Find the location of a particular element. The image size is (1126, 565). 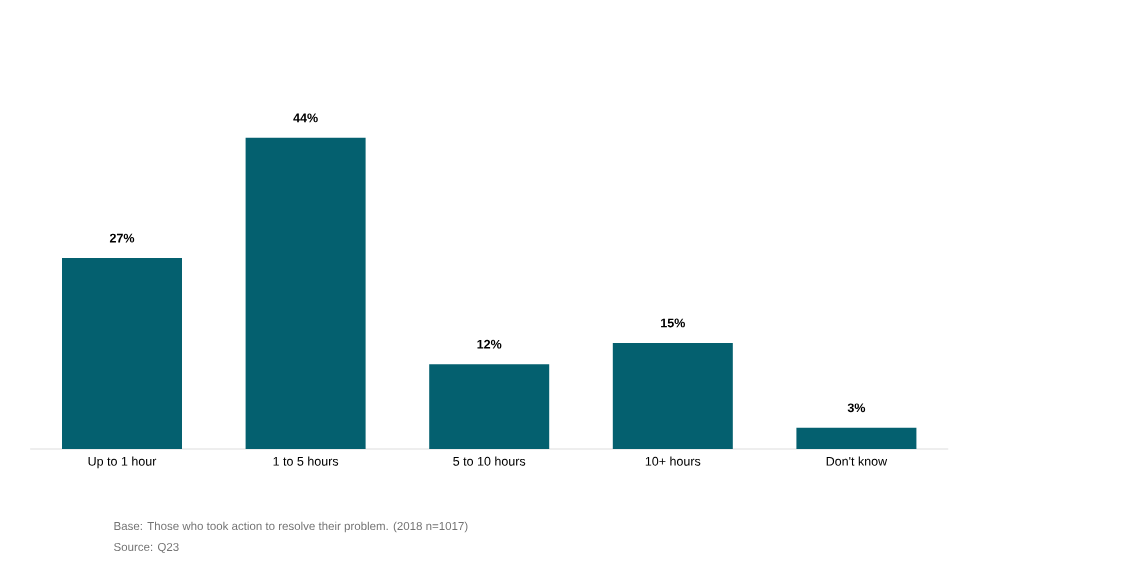

data-label: 44% is located at coordinates (305, 118).